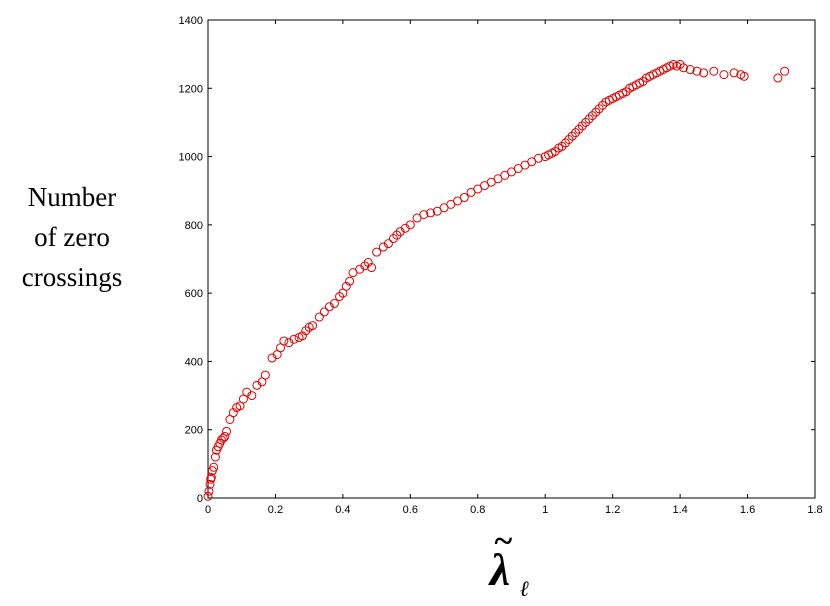  What do you see at coordinates (275, 510) in the screenshot?
I see `x-tick-label: 0.2` at bounding box center [275, 510].